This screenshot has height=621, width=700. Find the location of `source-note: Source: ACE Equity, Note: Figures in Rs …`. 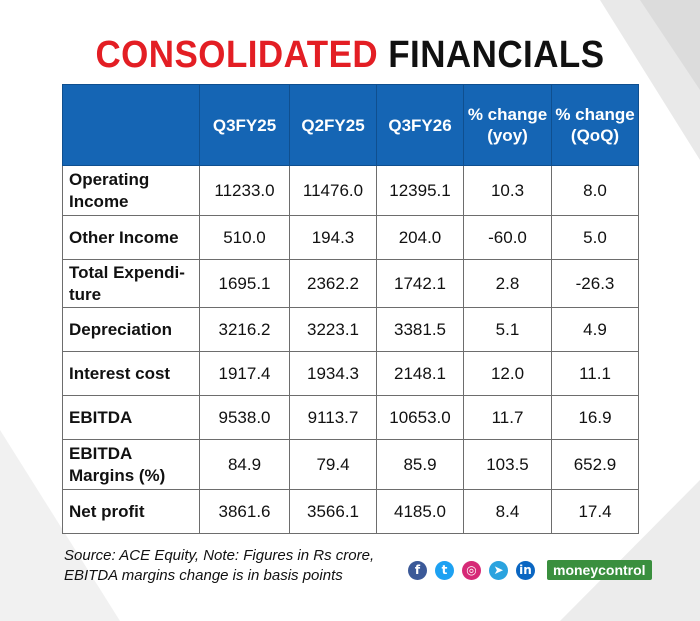

source-note: Source: ACE Equity, Note: Figures in Rs … is located at coordinates (219, 566).